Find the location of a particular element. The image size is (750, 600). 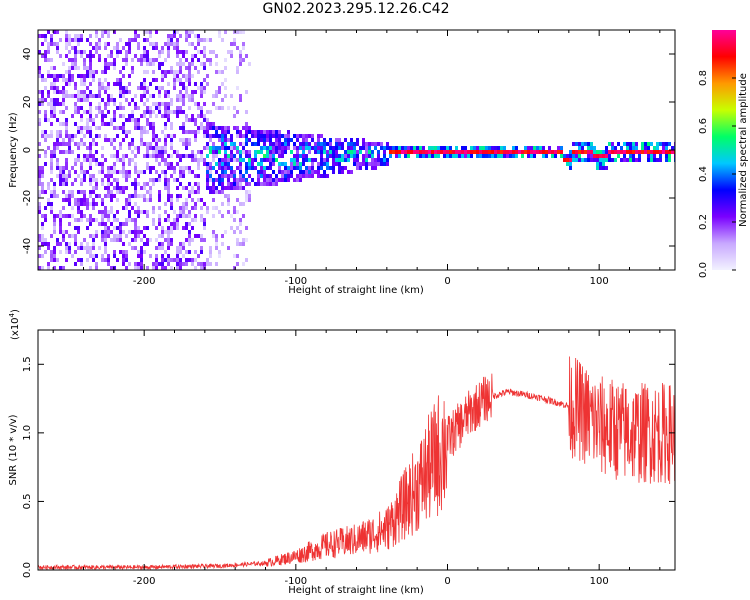

colorbar-ticks: 0.0 0.2 0.4 0.6 0.8 is located at coordinates (717, 174).